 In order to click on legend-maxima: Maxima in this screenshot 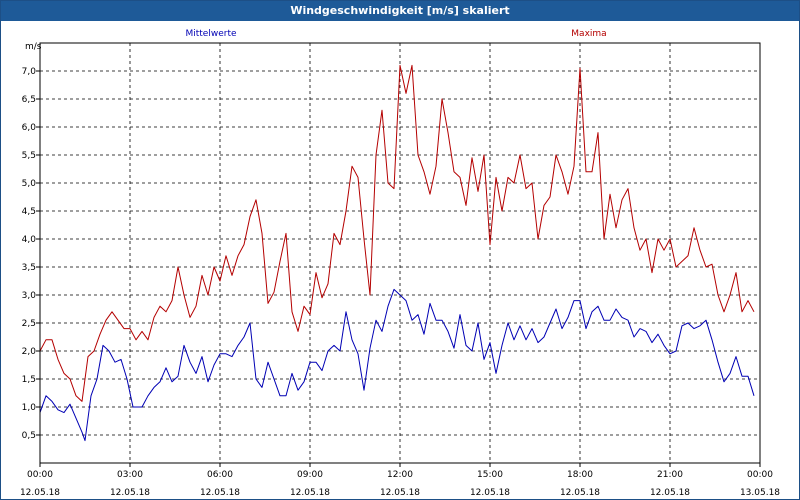, I will do `click(588, 34)`.